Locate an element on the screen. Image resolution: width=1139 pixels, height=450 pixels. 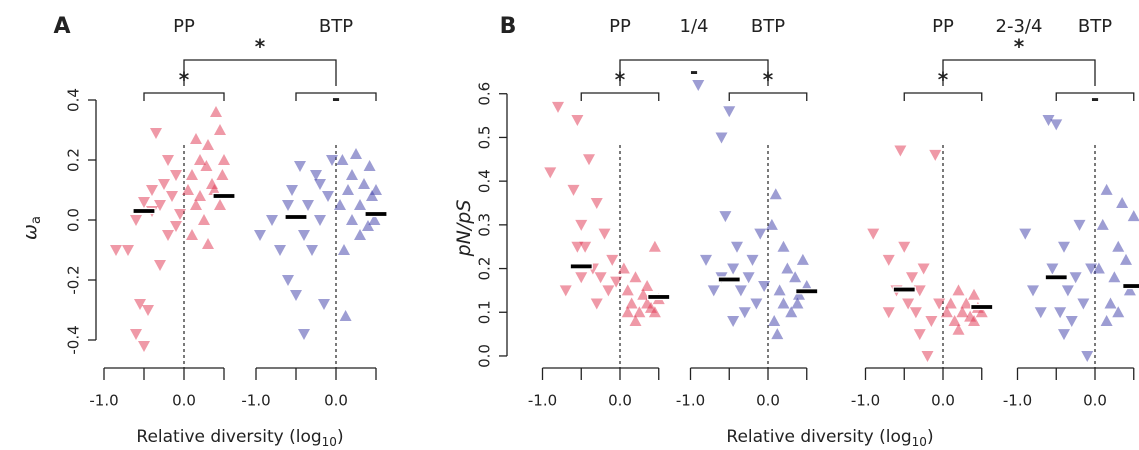
y-tick-label: 0.0 is located at coordinates (485, 356).